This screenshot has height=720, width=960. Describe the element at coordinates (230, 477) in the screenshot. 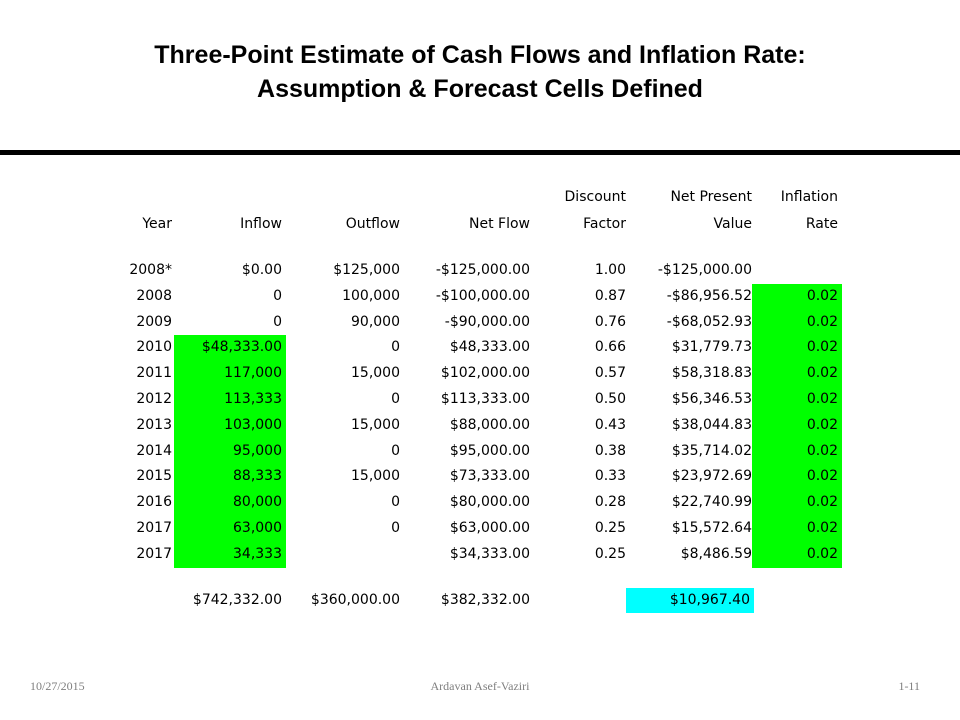

I see `assumption-cell-inflow: 88,333` at that location.